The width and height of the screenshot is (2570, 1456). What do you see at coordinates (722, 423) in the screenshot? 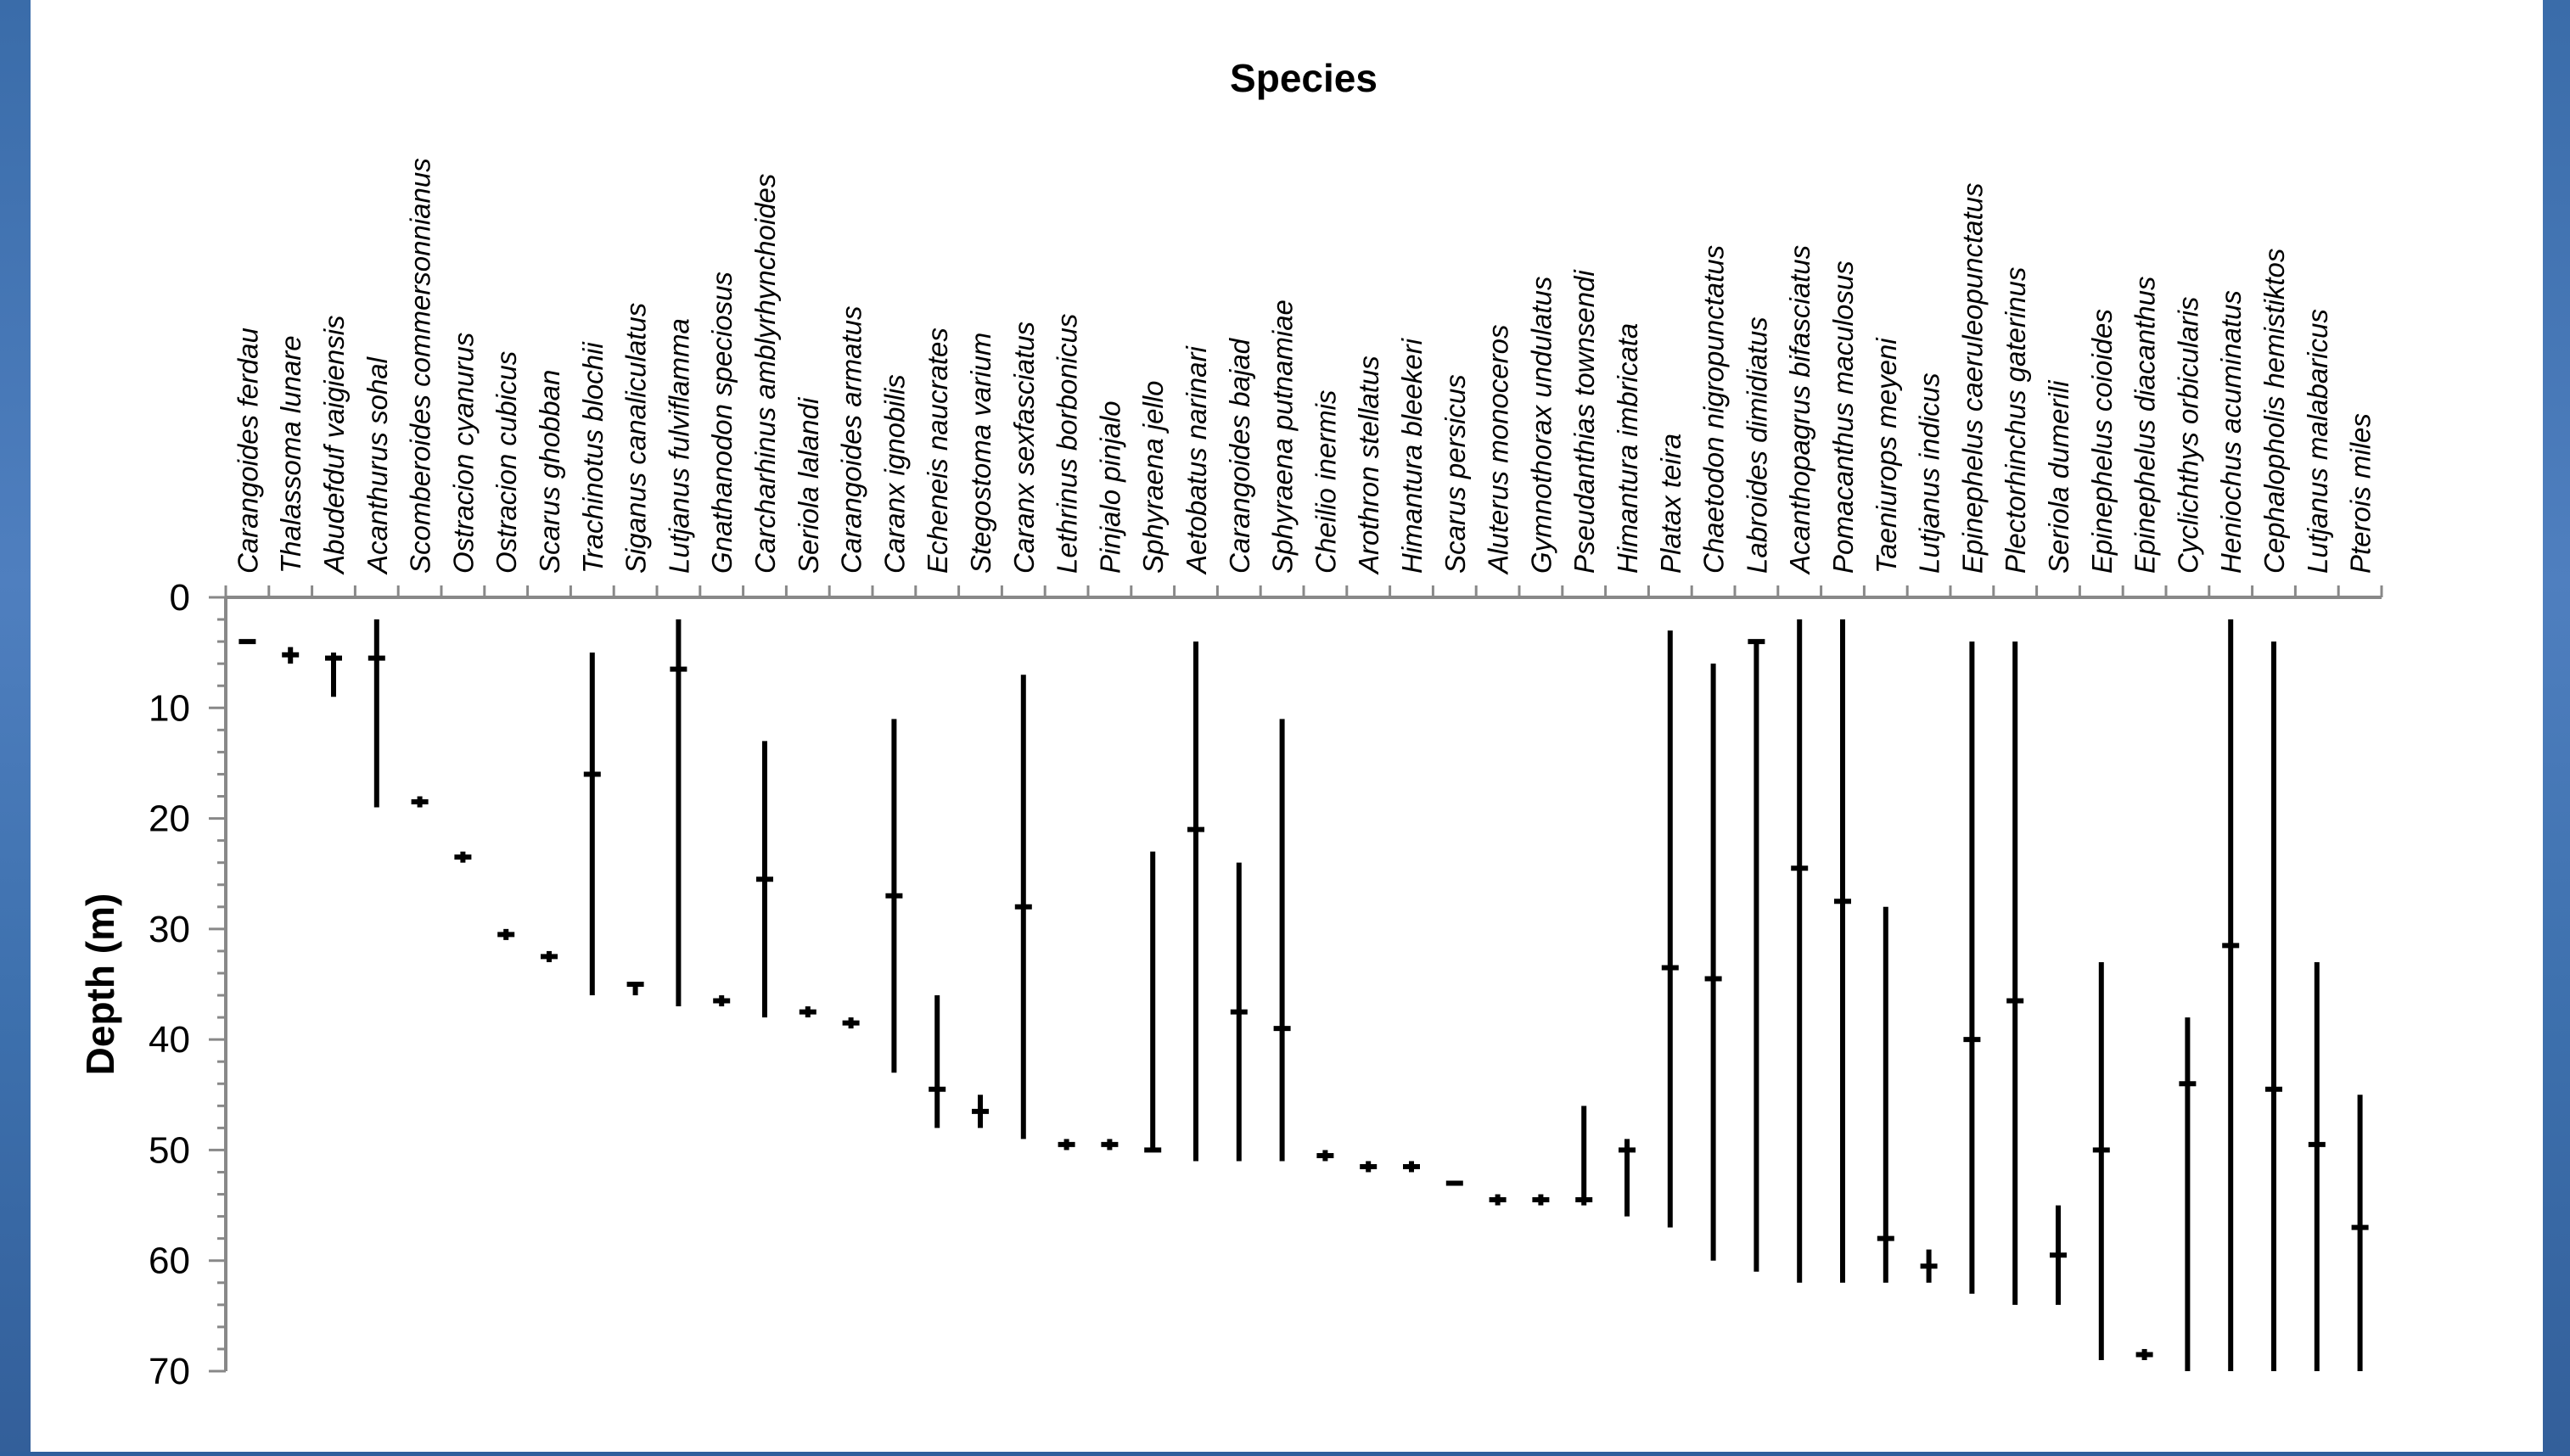
I see `species-label: Gnathanodon speciosus` at bounding box center [722, 423].